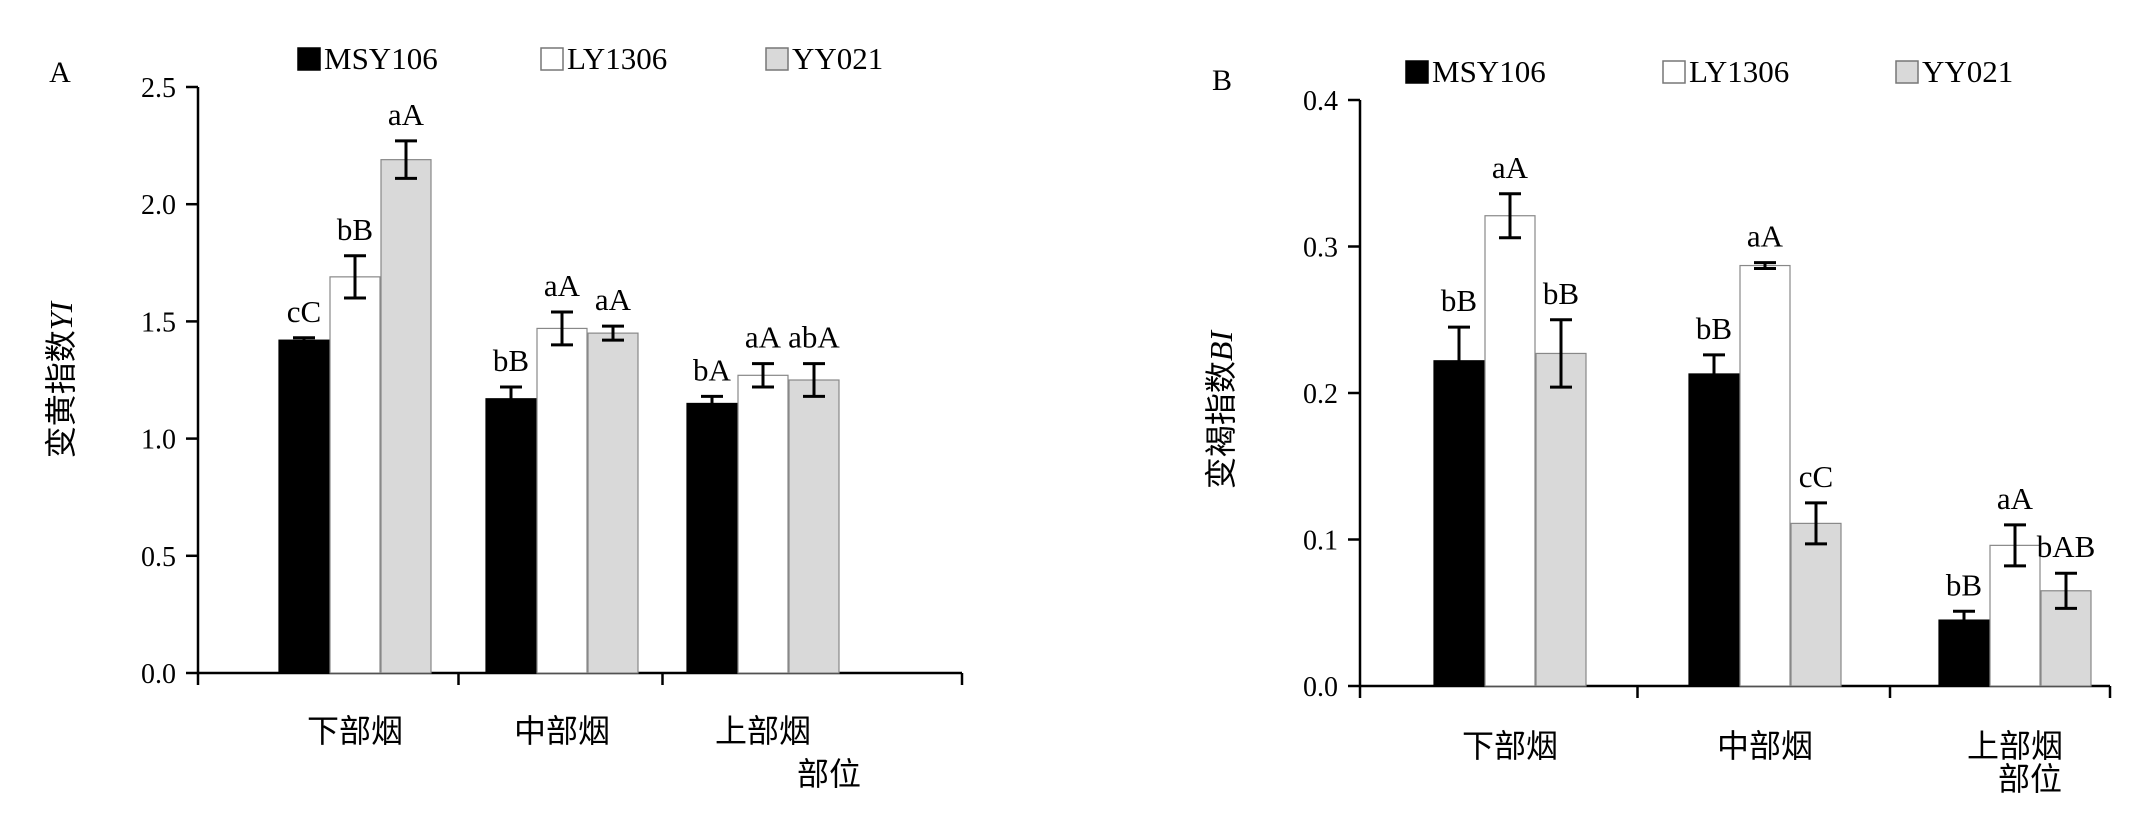 The width and height of the screenshot is (2150, 813). I want to click on y-axis-title-text: 变褐指数, so click(1221, 425).